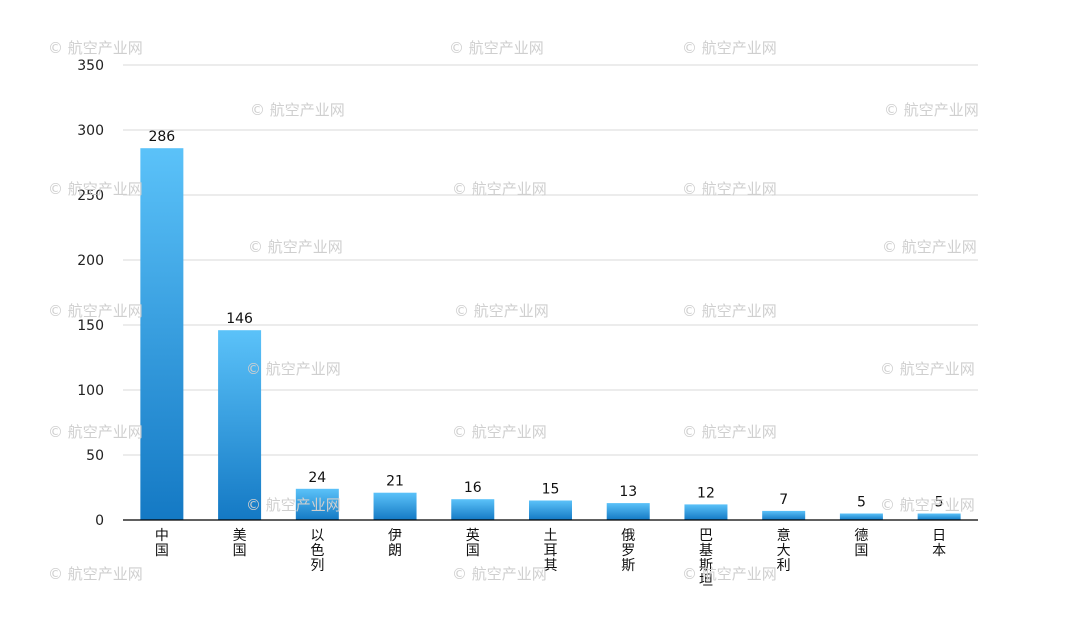 Image resolution: width=1080 pixels, height=618 pixels. What do you see at coordinates (90, 131) in the screenshot?
I see `y-tick-label: 300` at bounding box center [90, 131].